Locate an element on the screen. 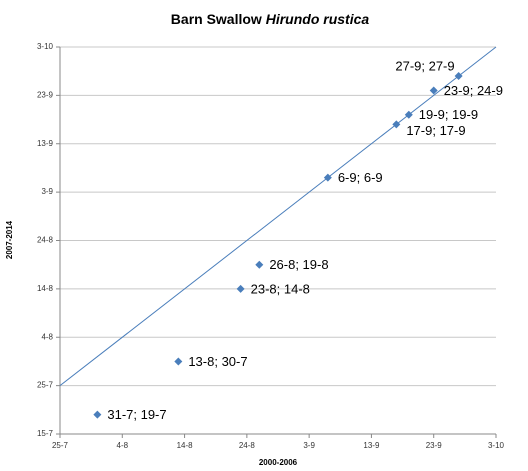  data-label: 31-7; 19-7 is located at coordinates (136, 414).